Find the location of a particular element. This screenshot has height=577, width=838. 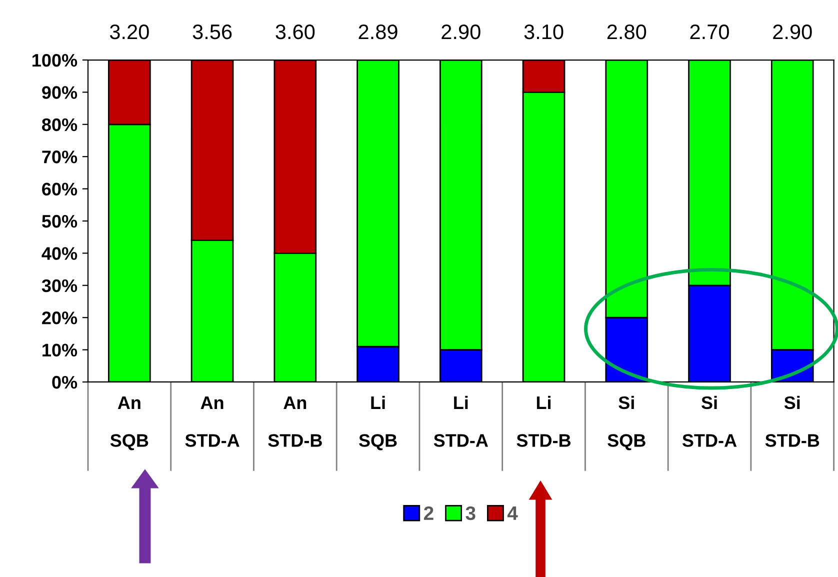

category-label: Si STD-A is located at coordinates (709, 421).